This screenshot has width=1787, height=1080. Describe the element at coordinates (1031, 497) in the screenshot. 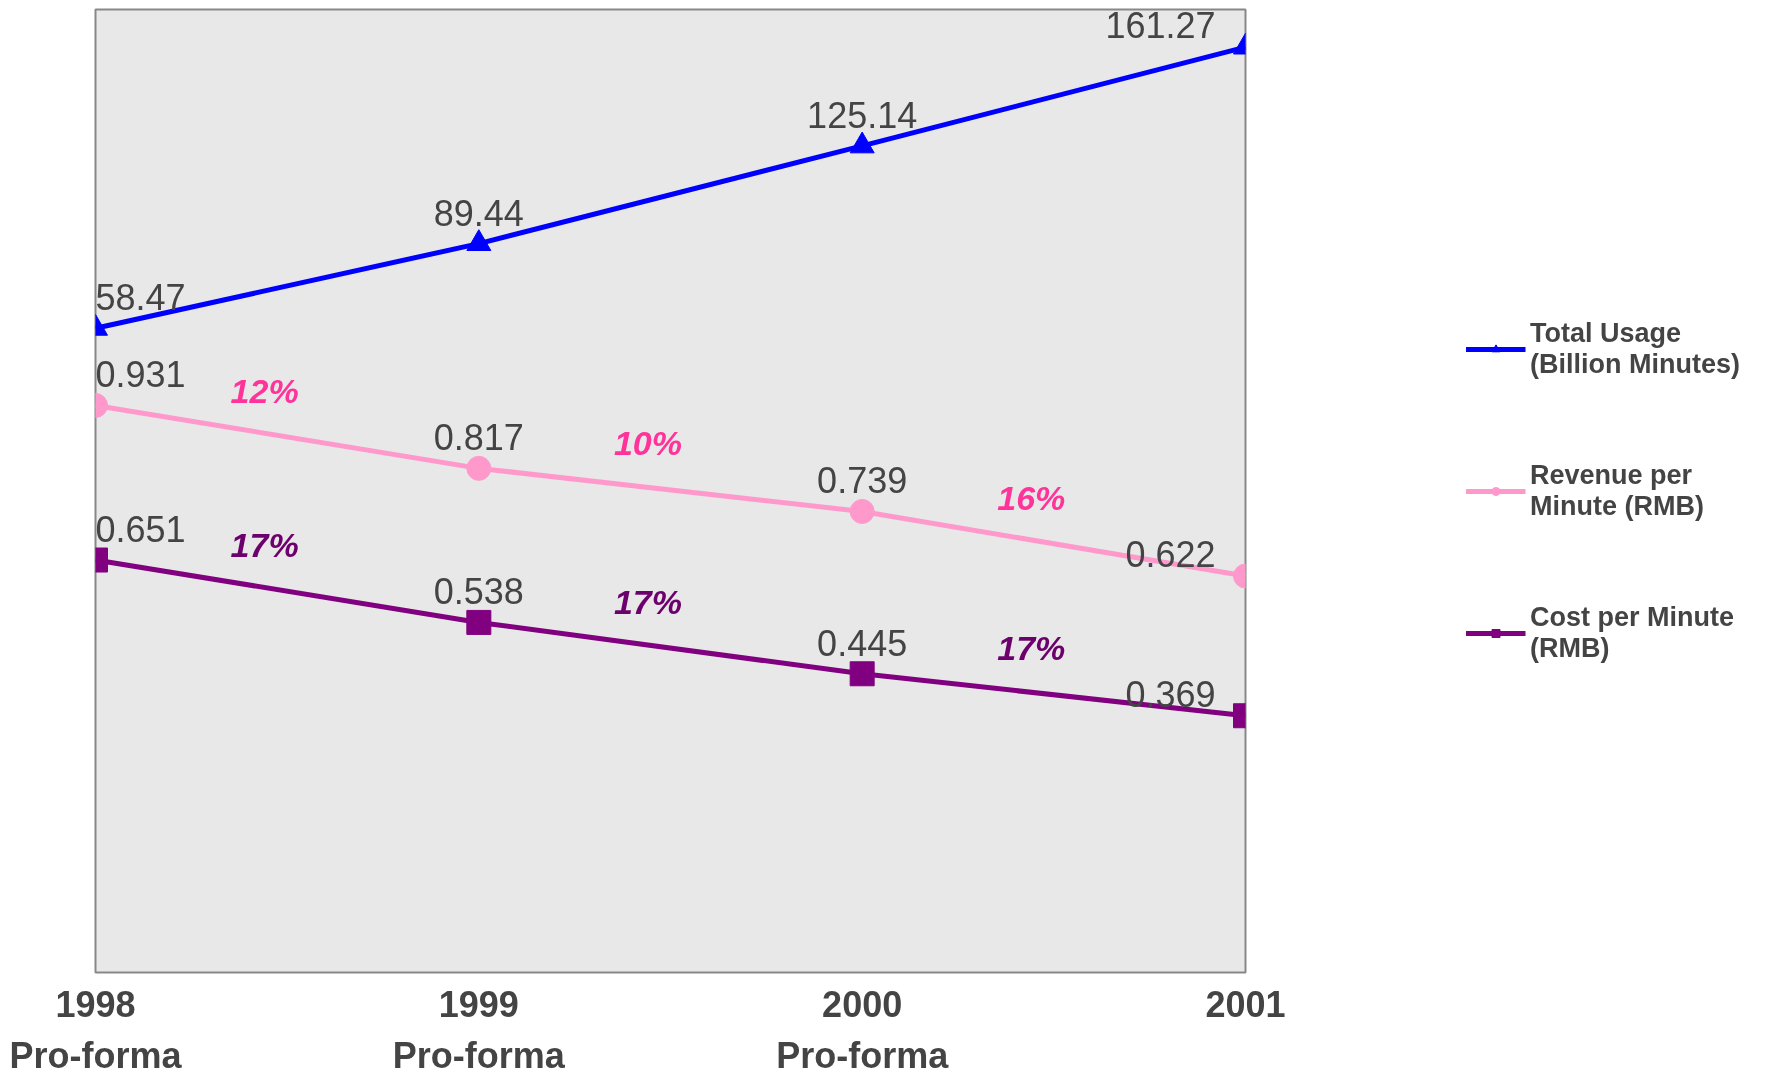

I see `annotation: 16%` at that location.